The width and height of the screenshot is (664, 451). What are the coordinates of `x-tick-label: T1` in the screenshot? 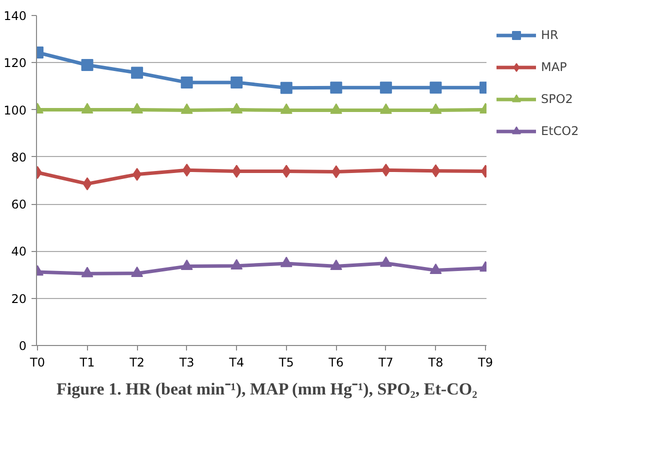 It's located at (86, 363).